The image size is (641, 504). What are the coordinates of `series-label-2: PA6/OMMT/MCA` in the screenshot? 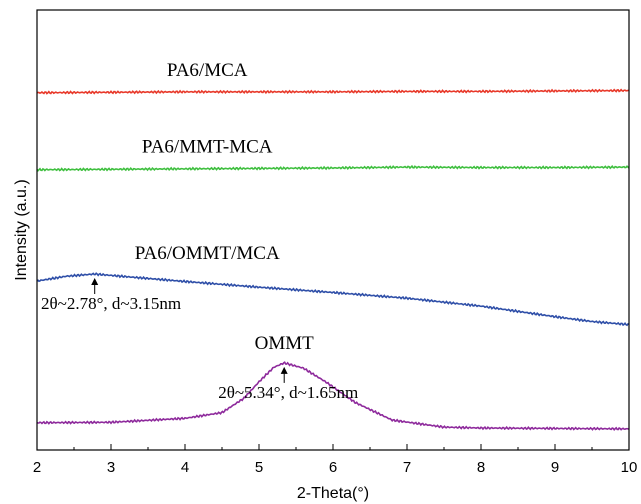 It's located at (207, 253).